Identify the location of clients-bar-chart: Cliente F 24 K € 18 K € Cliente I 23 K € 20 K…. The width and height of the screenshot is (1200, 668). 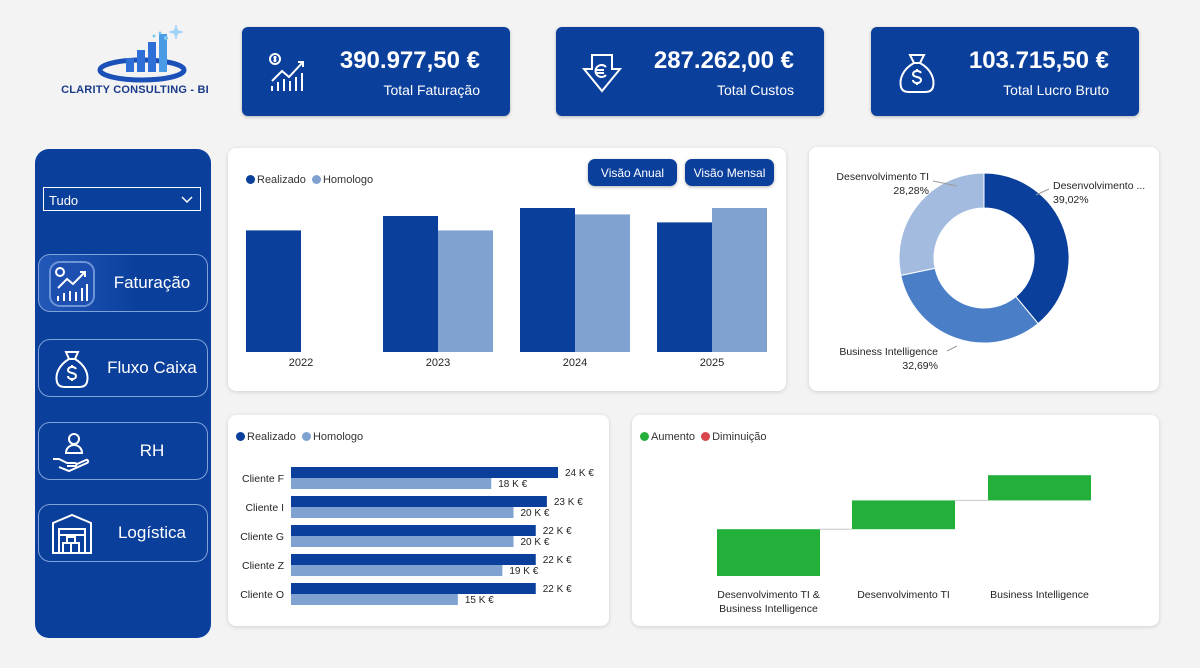
(417, 536).